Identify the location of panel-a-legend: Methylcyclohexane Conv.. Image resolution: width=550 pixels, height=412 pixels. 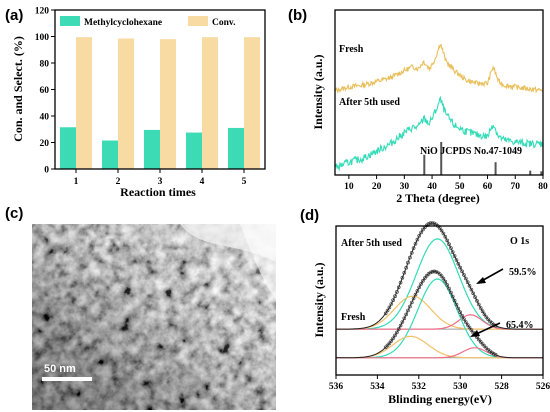
(148, 22).